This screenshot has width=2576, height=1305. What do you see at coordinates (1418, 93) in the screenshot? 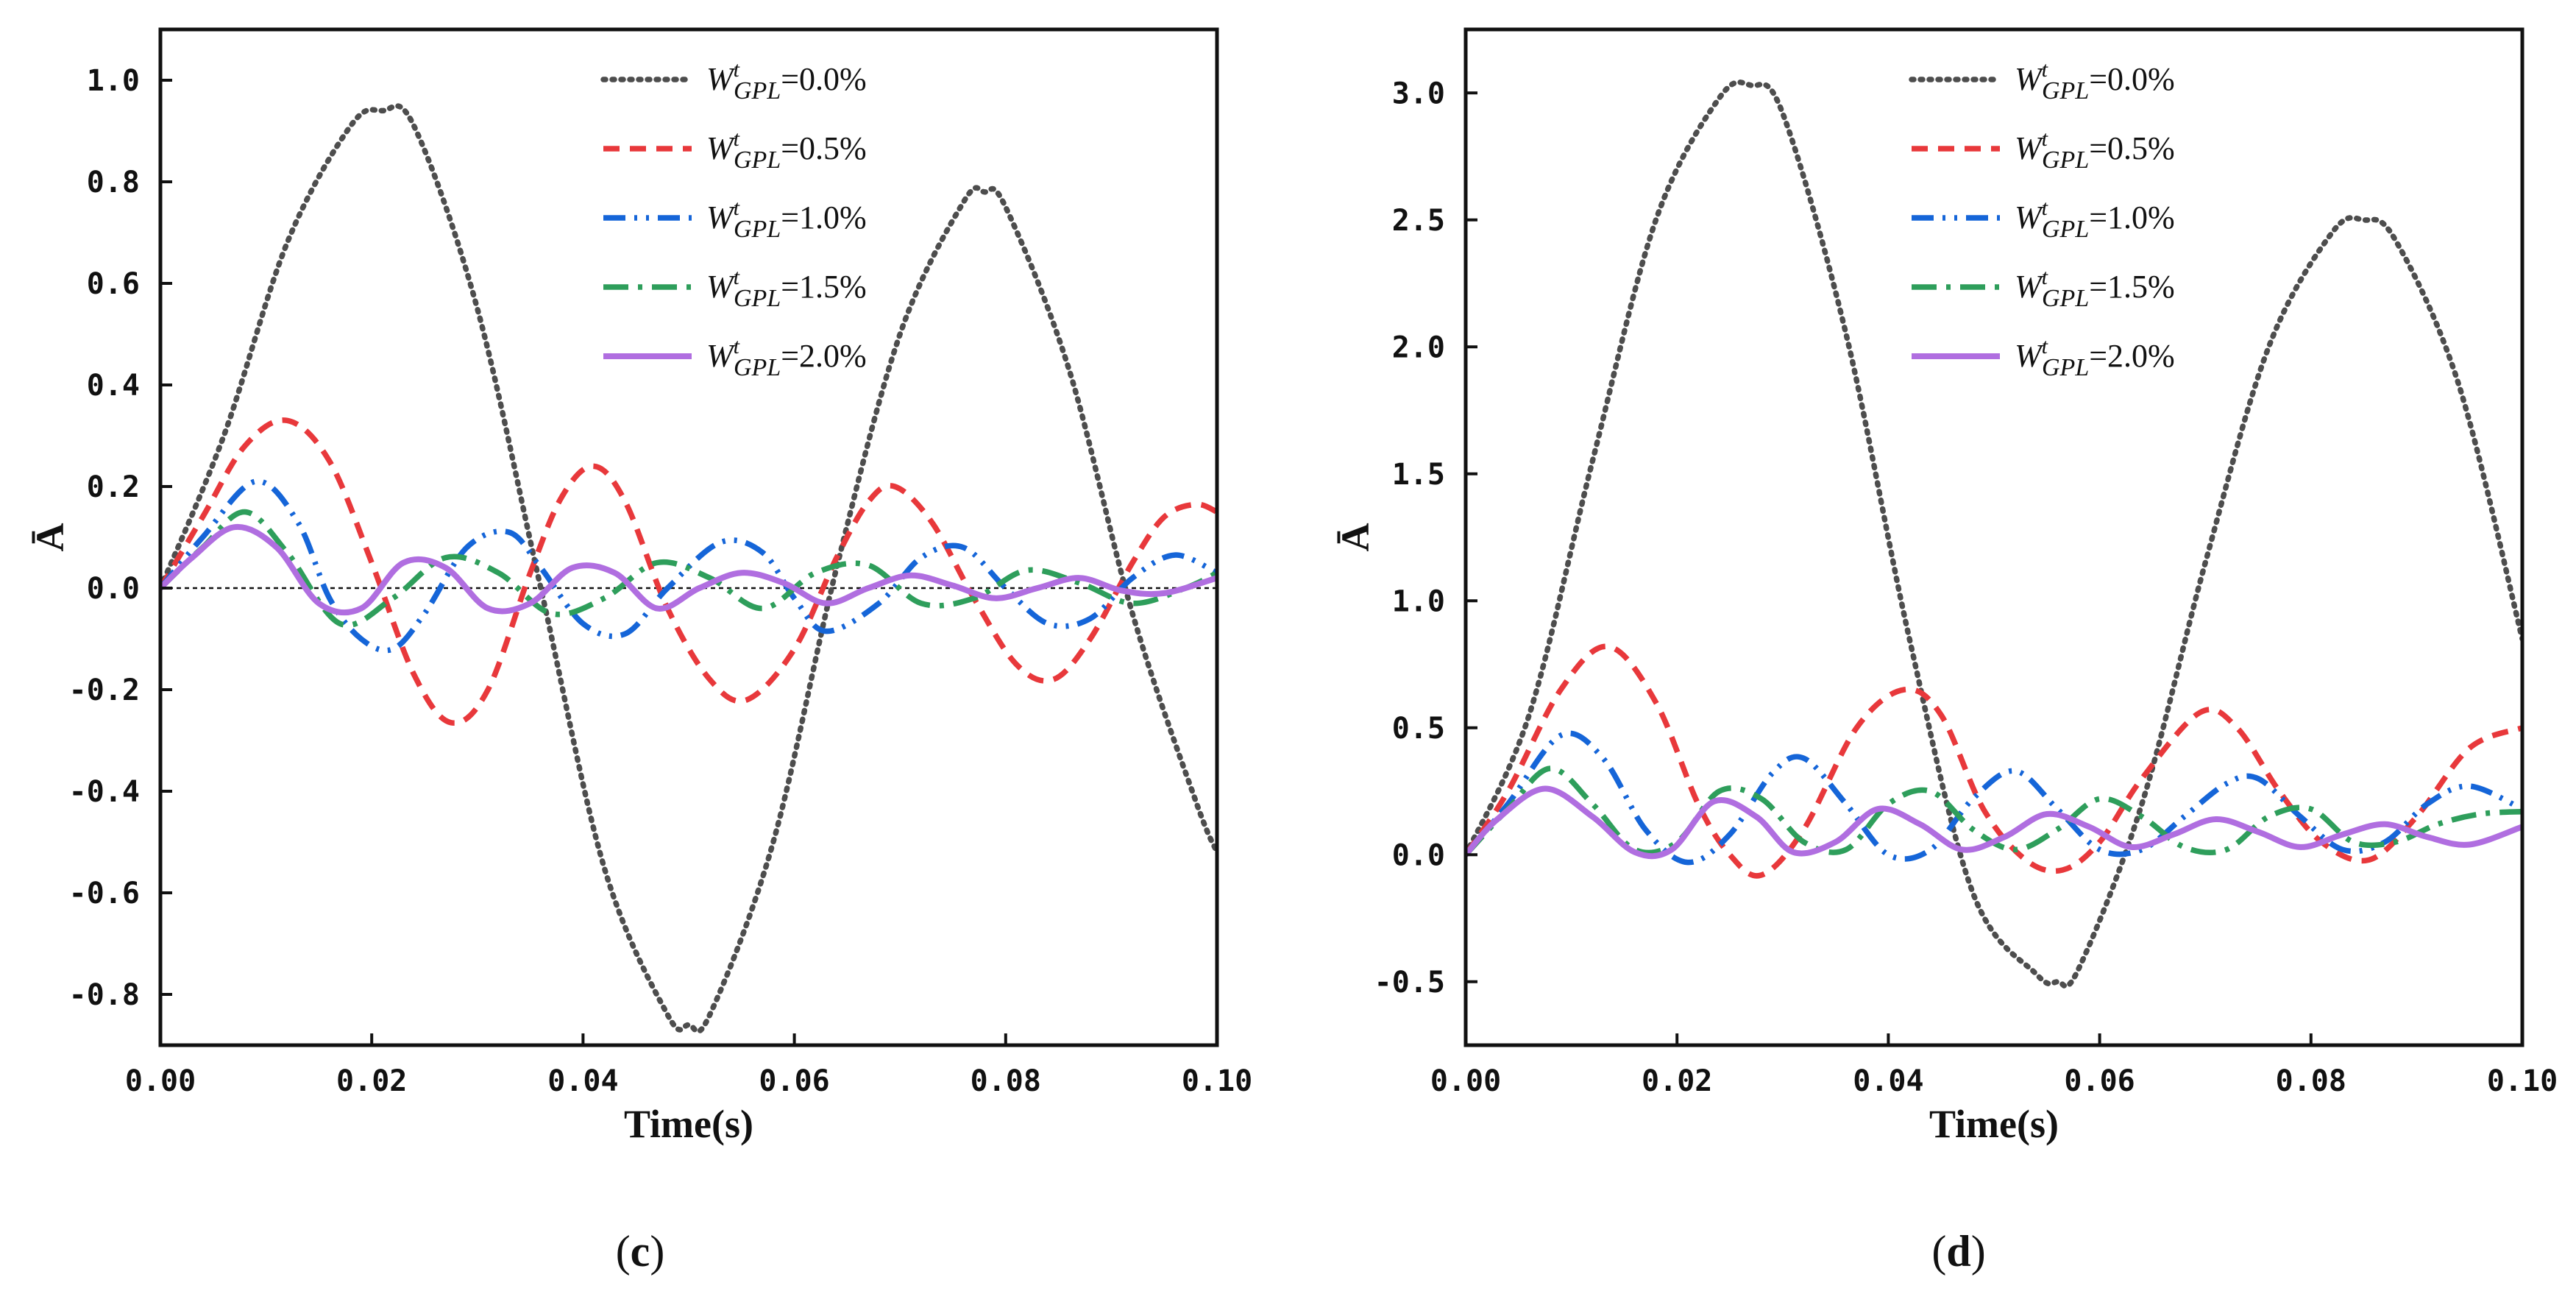
I see `y-tick-label: 3.0` at bounding box center [1418, 93].